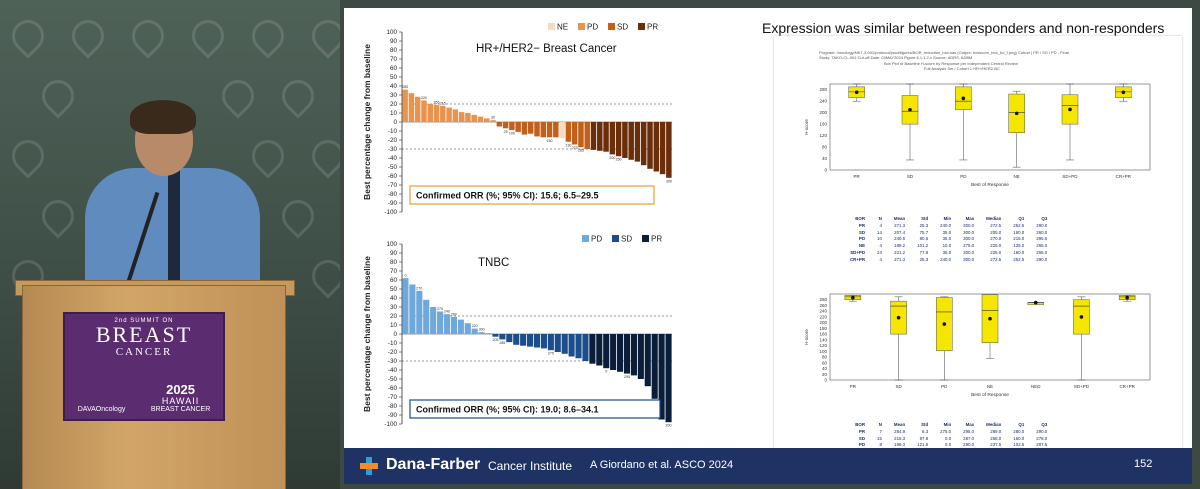  What do you see at coordinates (1021, 424) in the screenshot?
I see `column-header: Q1` at bounding box center [1021, 424].